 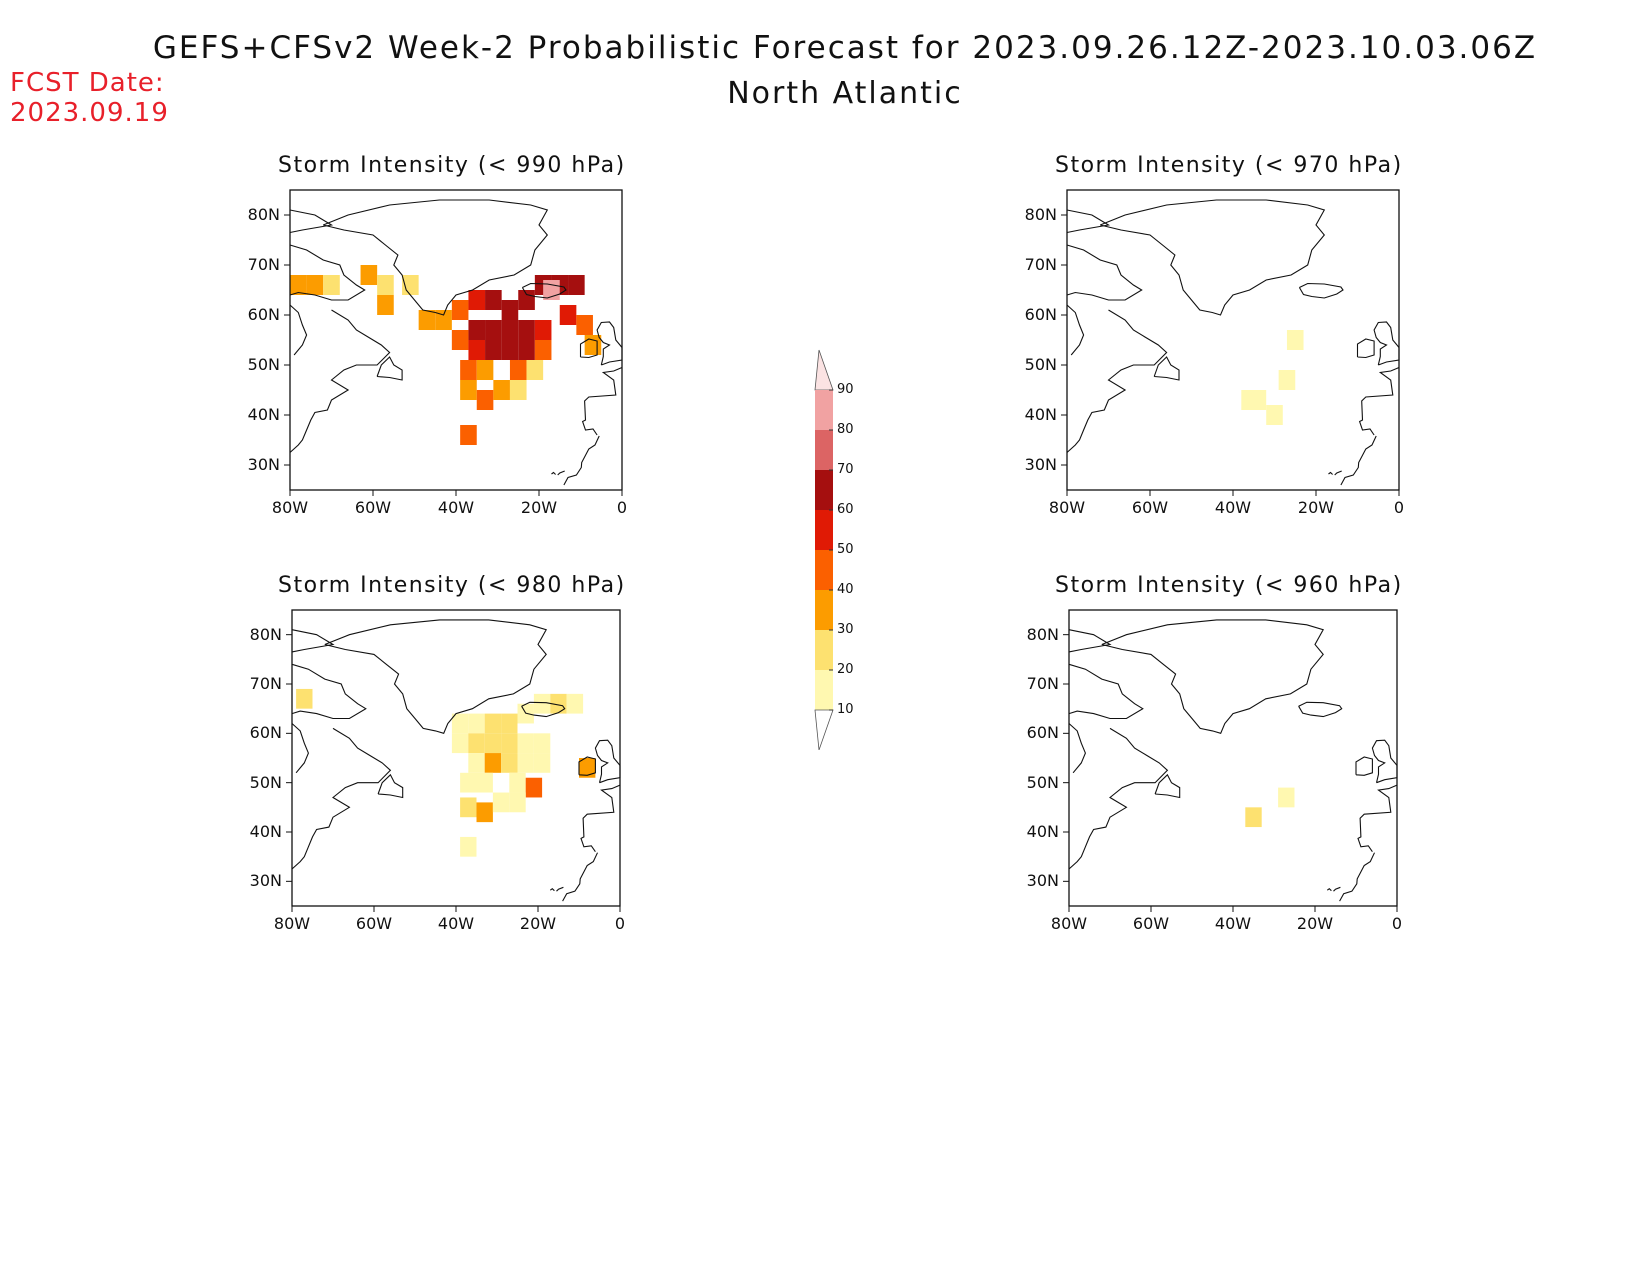 What do you see at coordinates (265, 733) in the screenshot?
I see `lat-label: 60N` at bounding box center [265, 733].